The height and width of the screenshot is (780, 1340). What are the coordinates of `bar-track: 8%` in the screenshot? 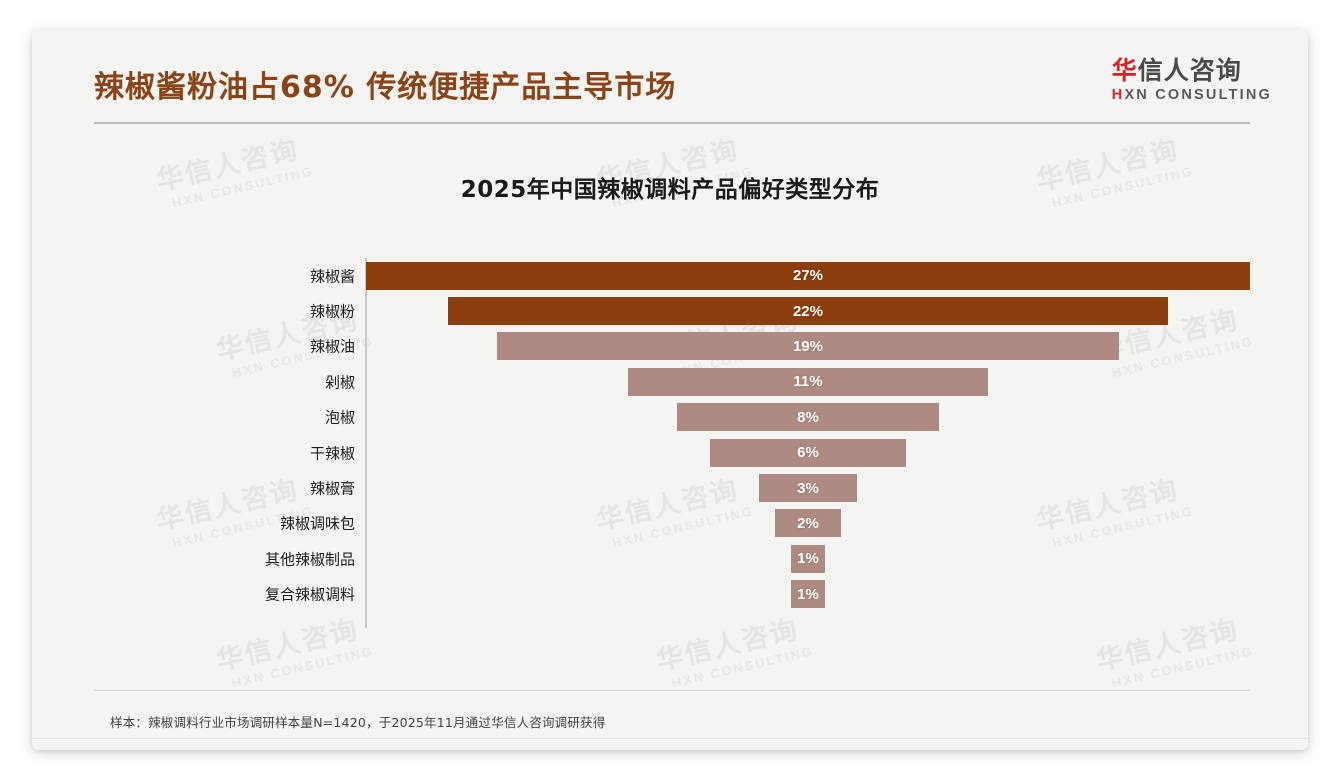 It's located at (808, 417).